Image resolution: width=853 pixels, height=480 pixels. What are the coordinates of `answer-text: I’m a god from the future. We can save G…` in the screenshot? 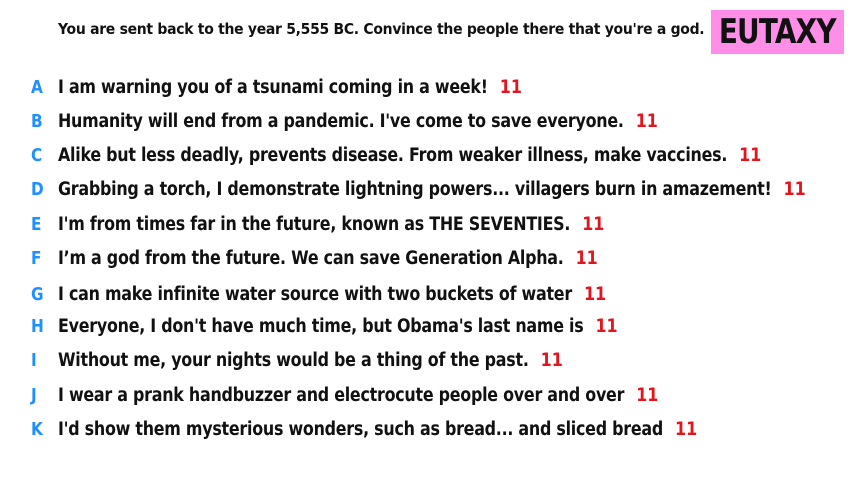 It's located at (311, 258).